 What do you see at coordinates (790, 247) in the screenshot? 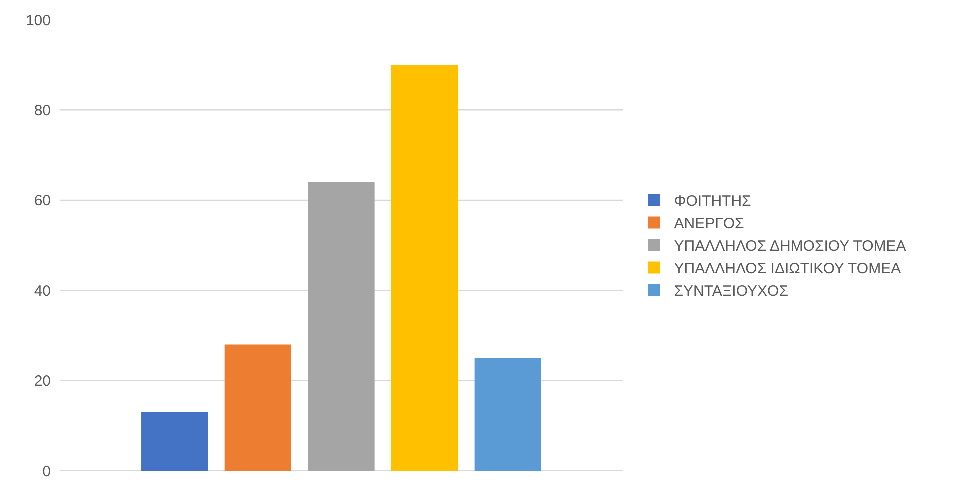
I see `legend-label: ΥΠΑΛΛΗΛΟΣ ΔΗΜΟΣΙΟΥ ΤΟΜΕΑ` at bounding box center [790, 247].